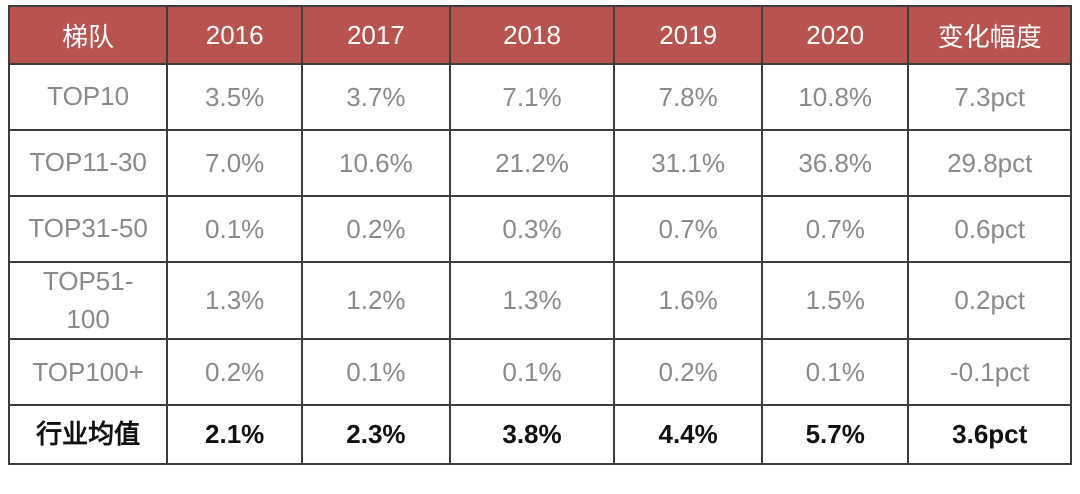 The image size is (1080, 494). I want to click on table-cell: 1.6%, so click(688, 300).